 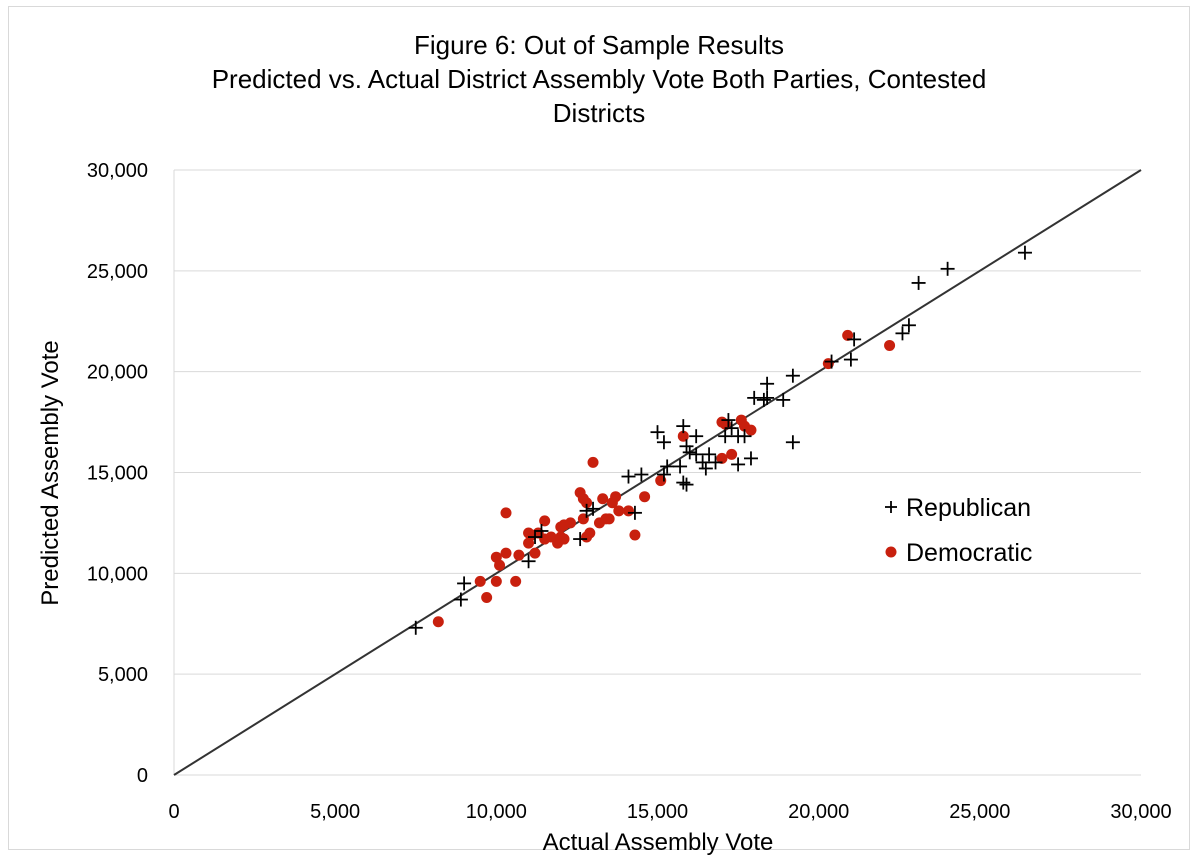 What do you see at coordinates (117, 574) in the screenshot?
I see `y-tick-label: 10,000` at bounding box center [117, 574].